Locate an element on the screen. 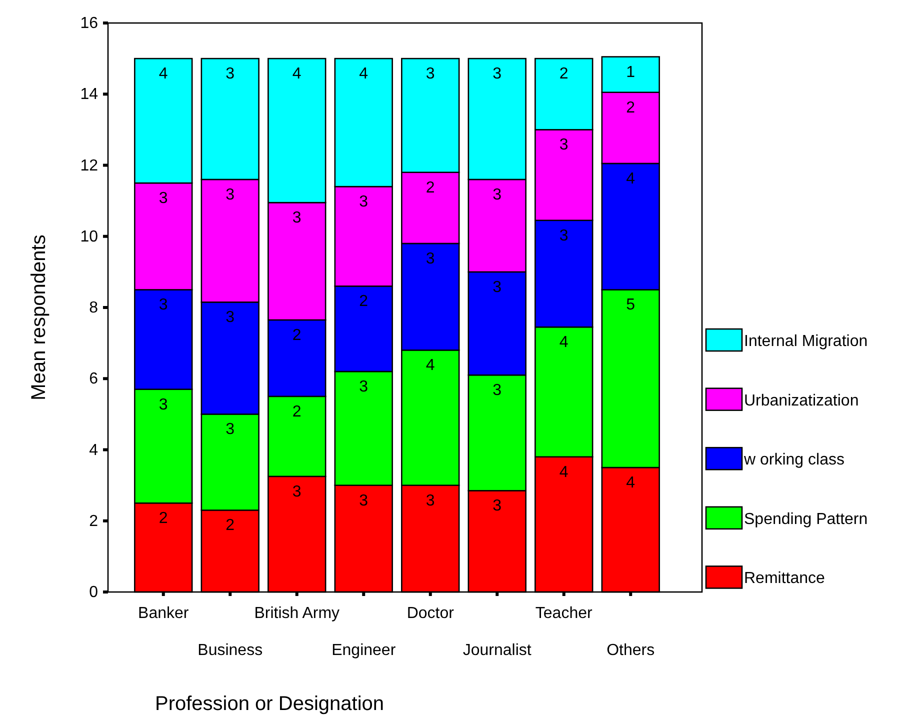 The height and width of the screenshot is (727, 904). x-tick-label: Business is located at coordinates (230, 650).